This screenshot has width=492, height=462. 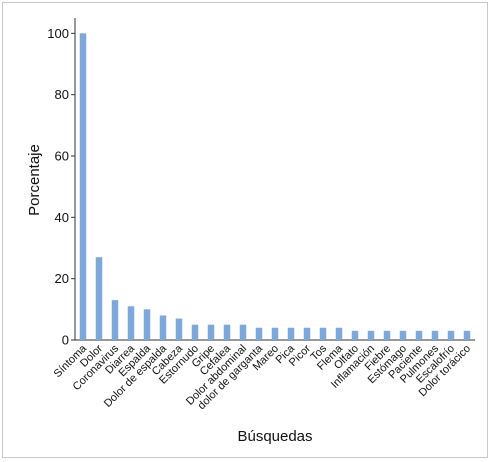 I want to click on x-axis-title: Búsquedas, so click(x=274, y=436).